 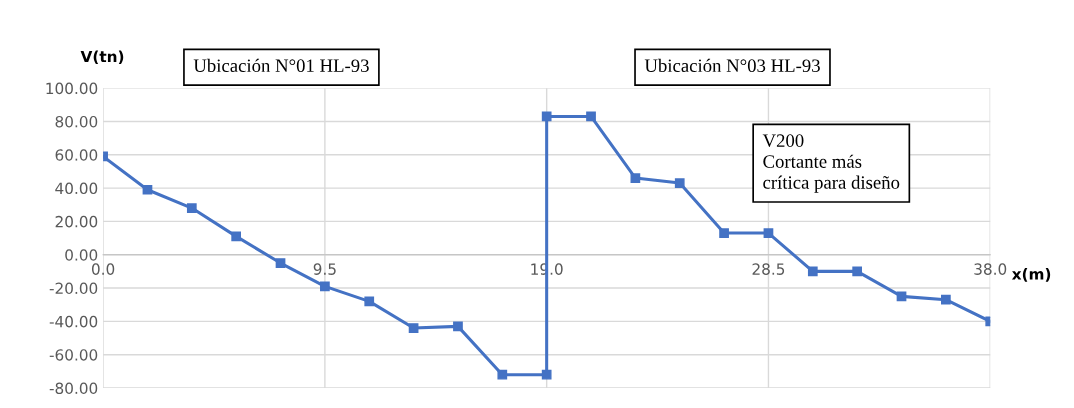 What do you see at coordinates (76, 188) in the screenshot?
I see `y-tick-label: 40.00` at bounding box center [76, 188].